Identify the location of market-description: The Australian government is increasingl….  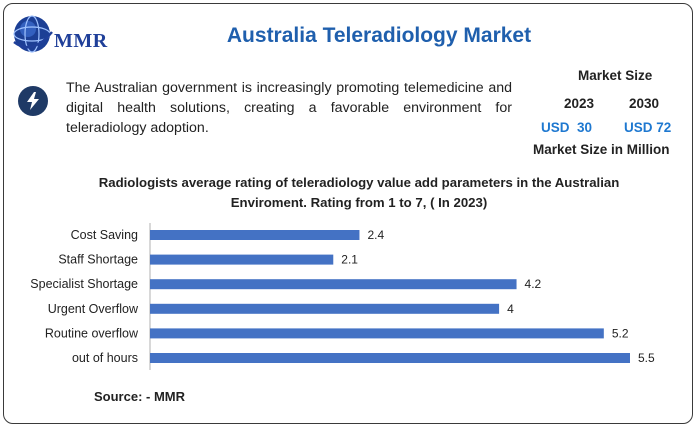
(289, 108).